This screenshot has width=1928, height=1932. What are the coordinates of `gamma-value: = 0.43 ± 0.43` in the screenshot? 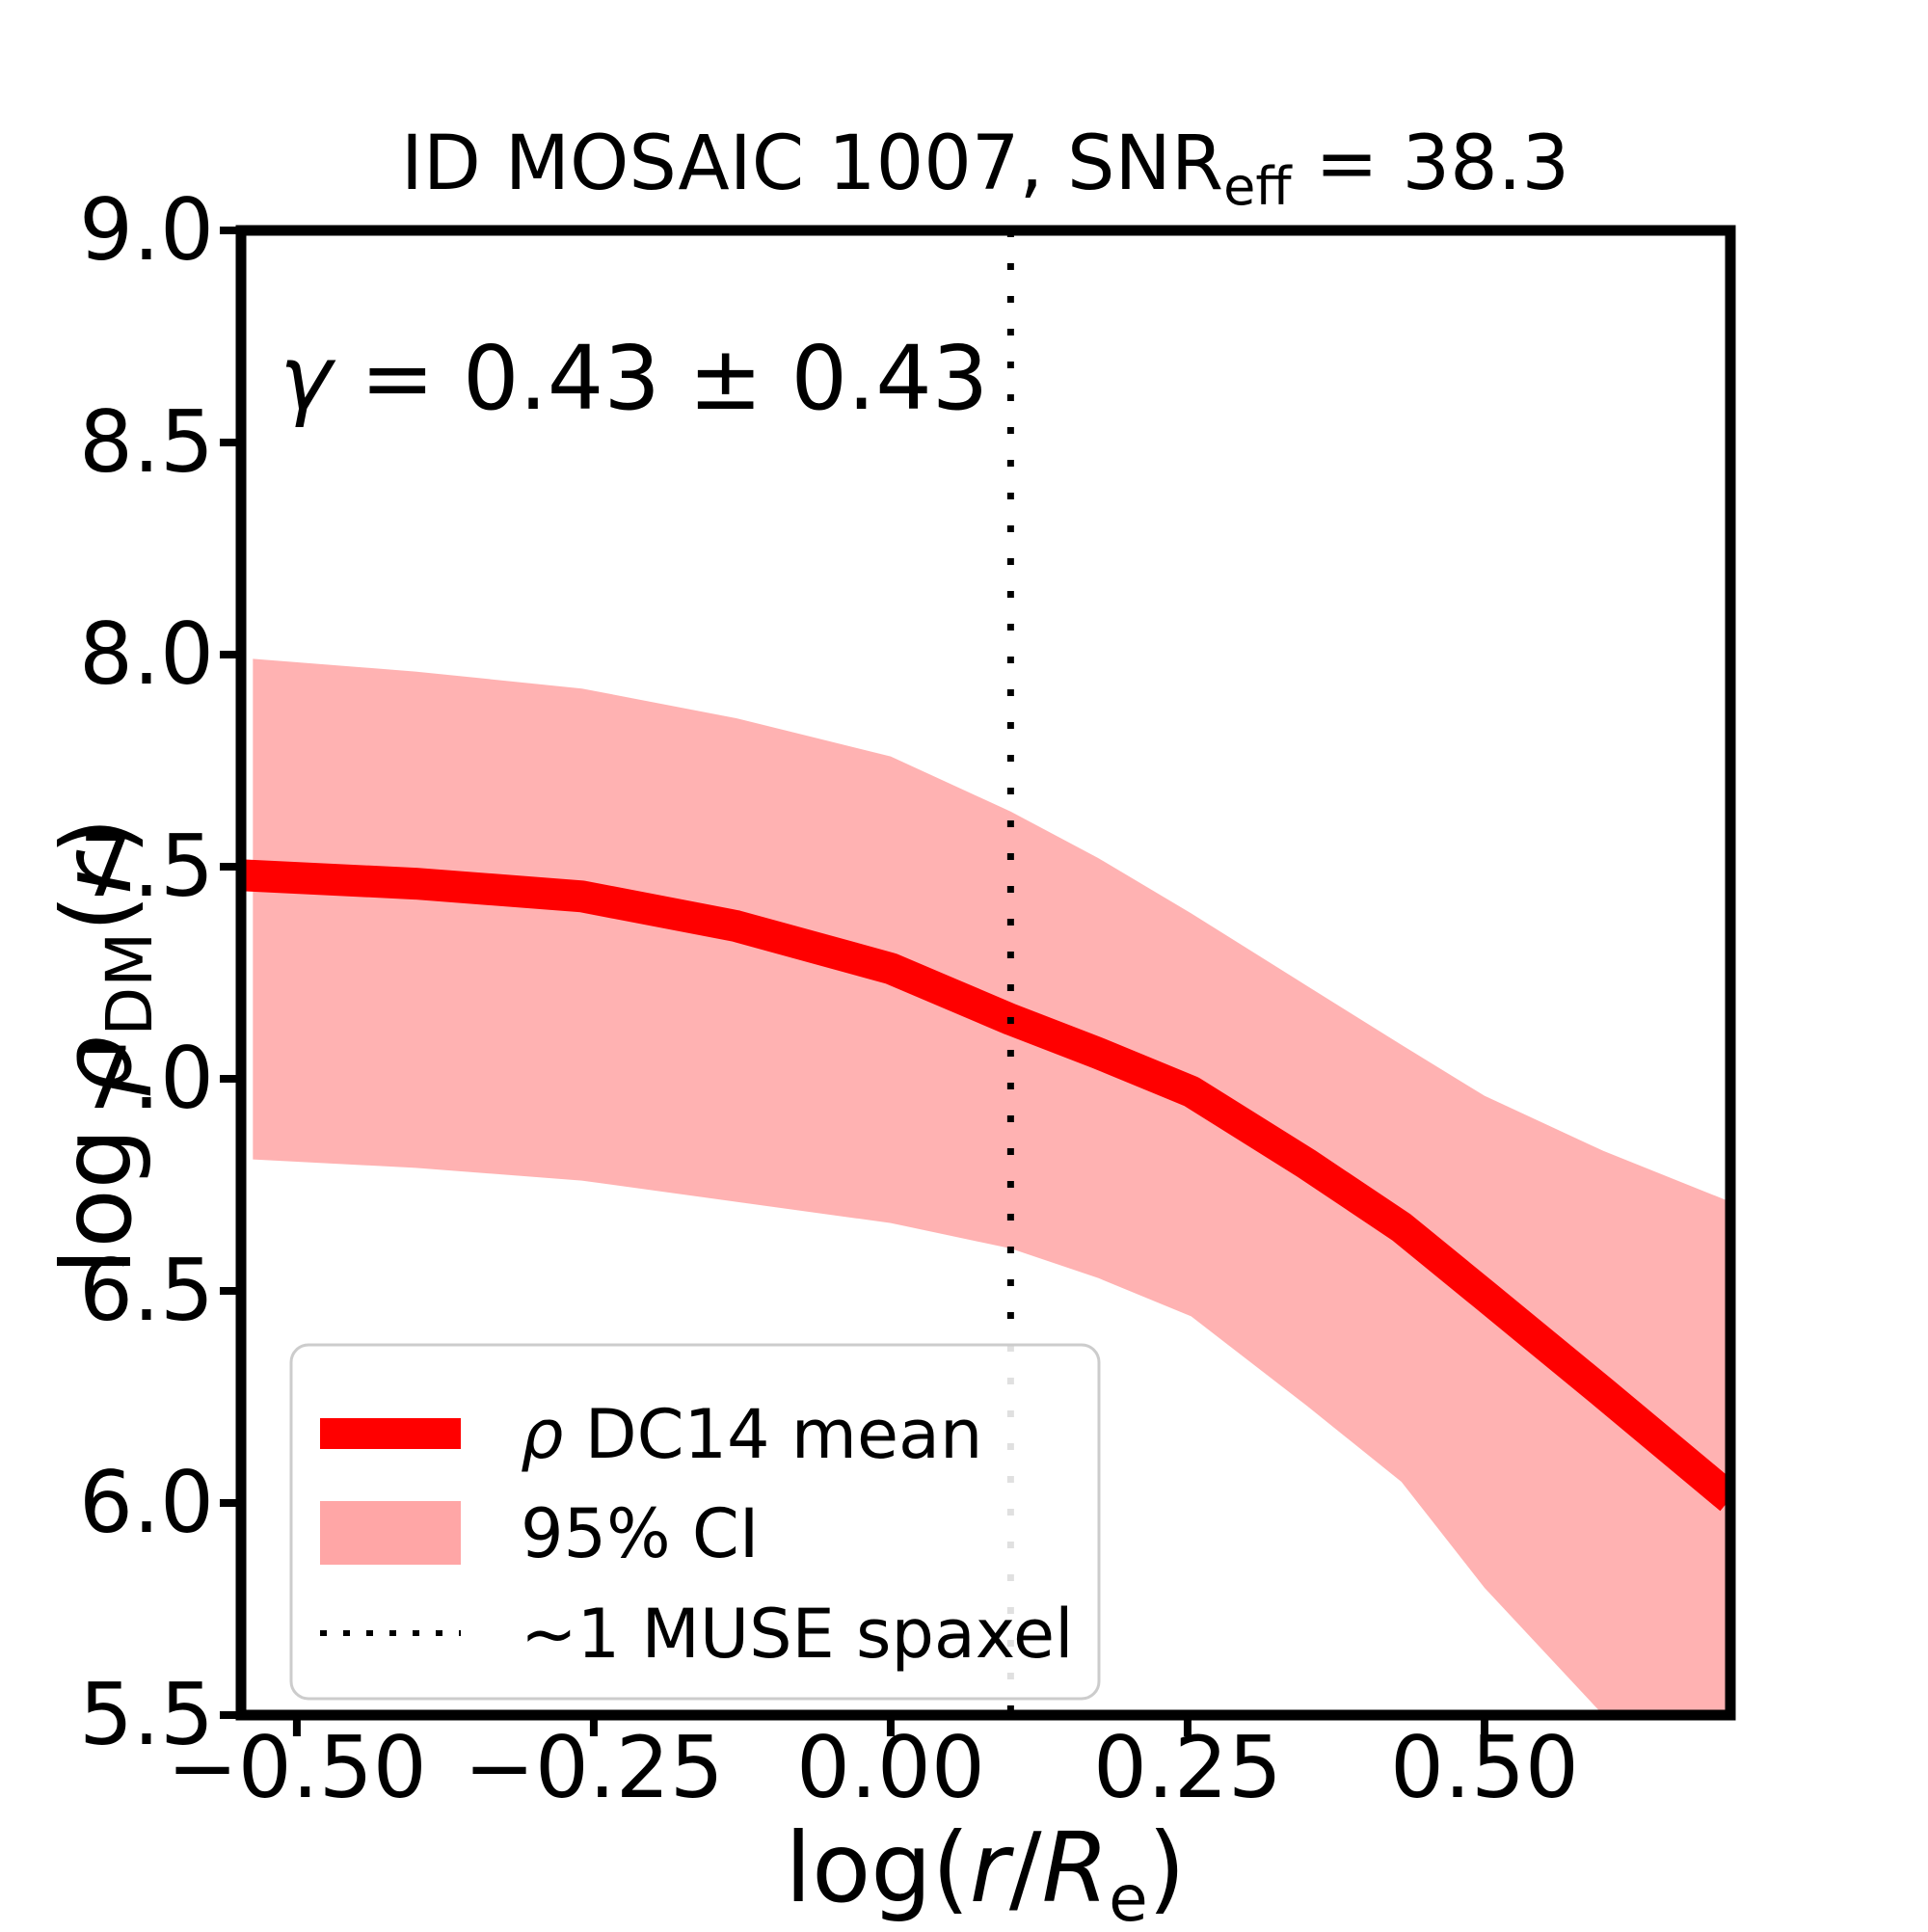 It's located at (660, 379).